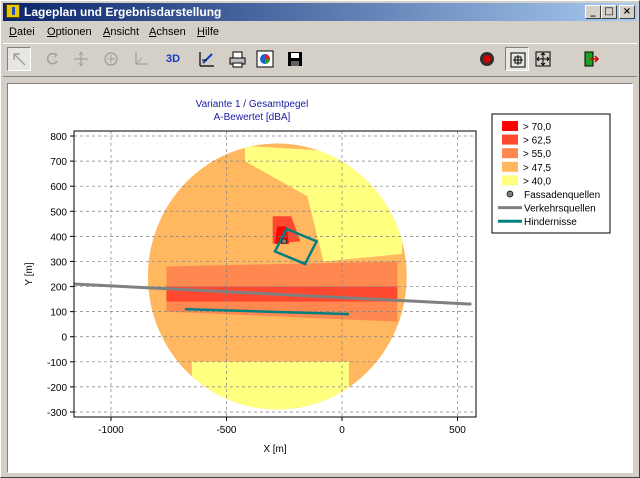  What do you see at coordinates (537, 127) in the screenshot?
I see `legend-label: > 70,0` at bounding box center [537, 127].